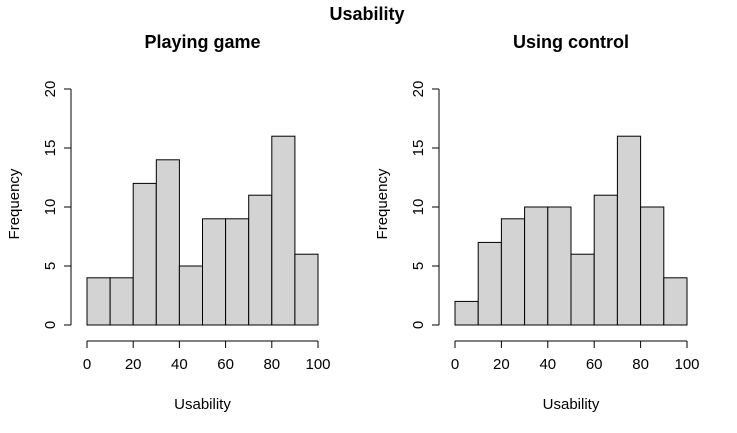 This screenshot has width=737, height=433. I want to click on panel-title: Using control, so click(571, 42).